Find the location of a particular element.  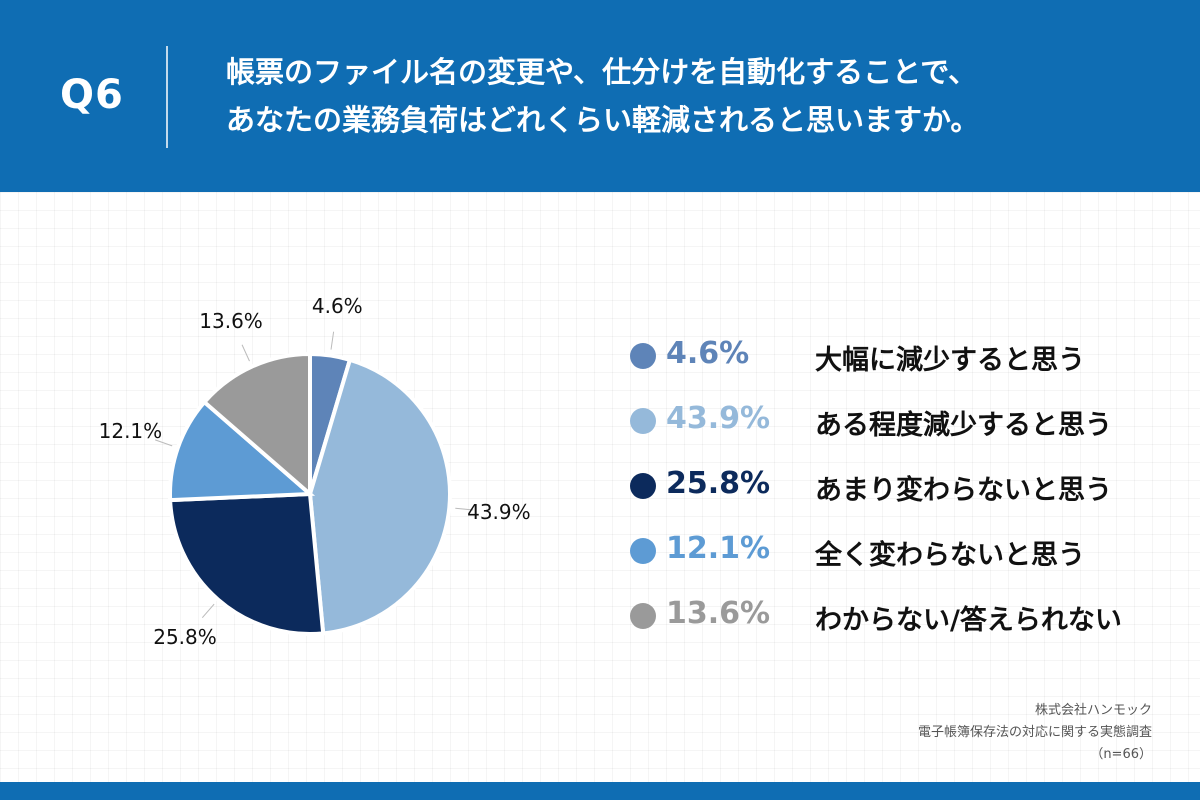

pie-slice-label: 43.9% is located at coordinates (499, 512).